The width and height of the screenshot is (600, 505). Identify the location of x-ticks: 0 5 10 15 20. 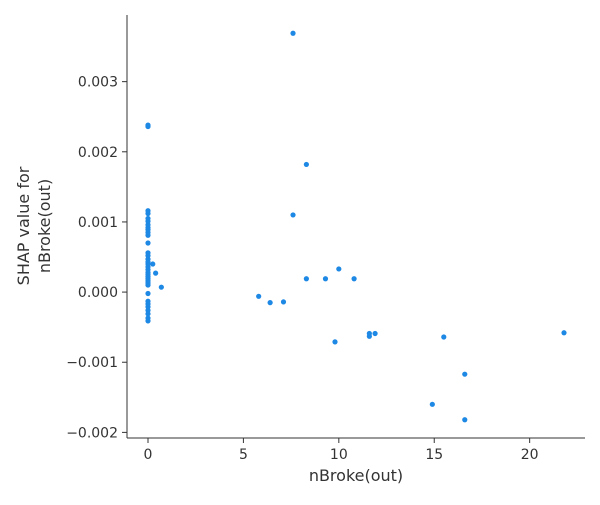
(341, 450).